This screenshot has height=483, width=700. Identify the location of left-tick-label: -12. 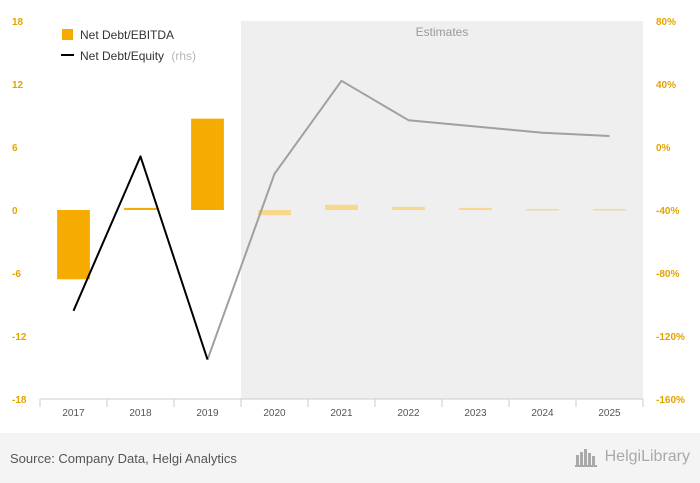
(19, 337).